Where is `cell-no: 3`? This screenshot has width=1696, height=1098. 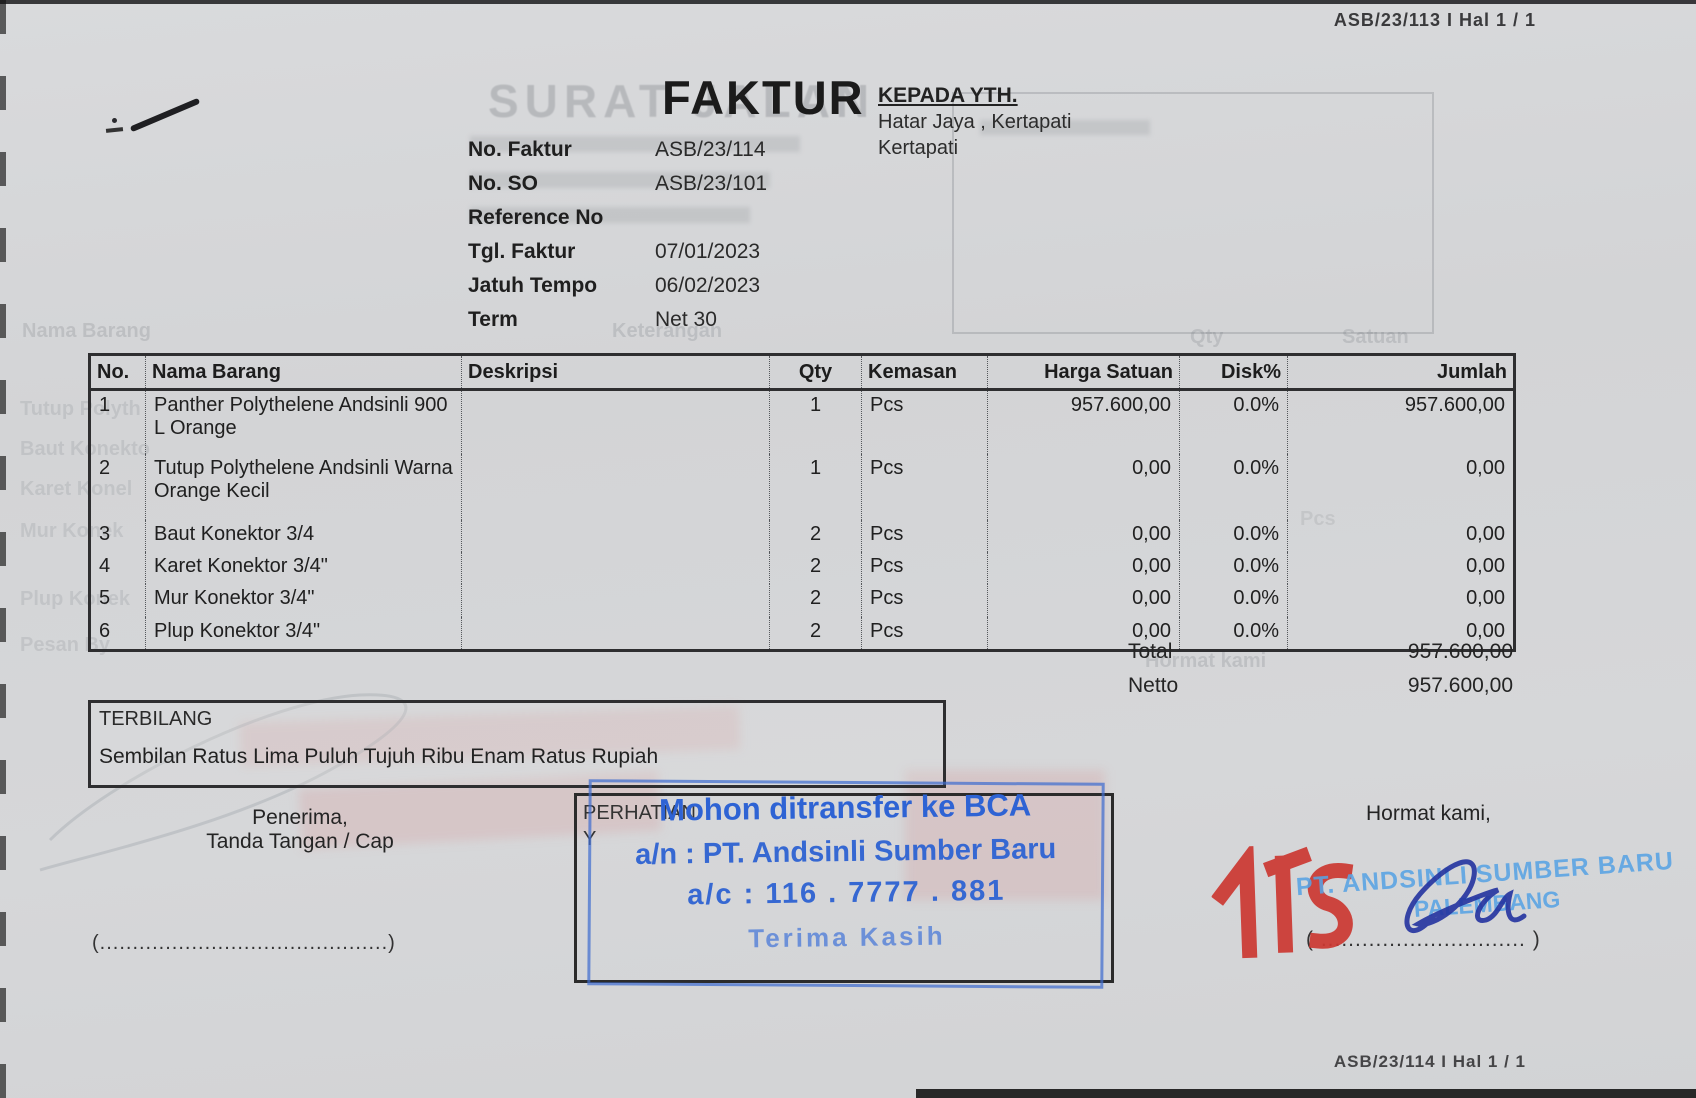
cell-no: 3 is located at coordinates (105, 533).